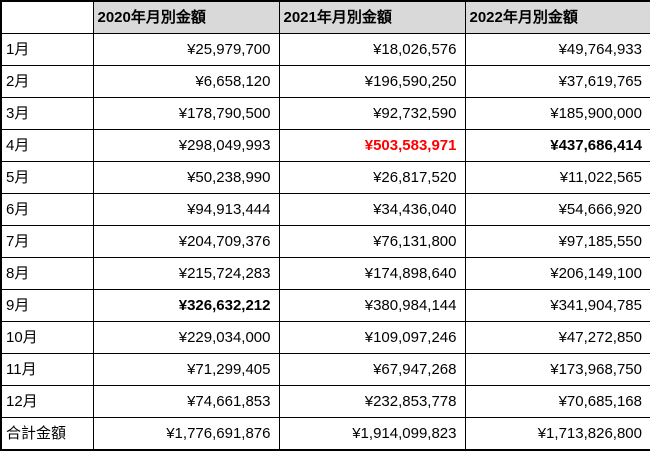 This screenshot has height=451, width=650. Describe the element at coordinates (47, 338) in the screenshot. I see `month-row-label: 10月` at that location.